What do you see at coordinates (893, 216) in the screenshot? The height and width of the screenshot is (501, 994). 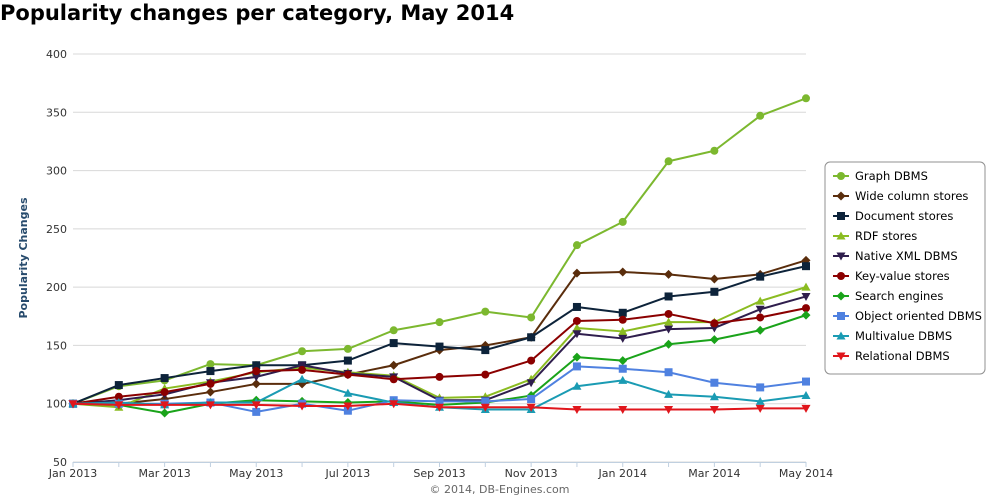 I see `legend-item-document-stores: Document stores` at bounding box center [893, 216].